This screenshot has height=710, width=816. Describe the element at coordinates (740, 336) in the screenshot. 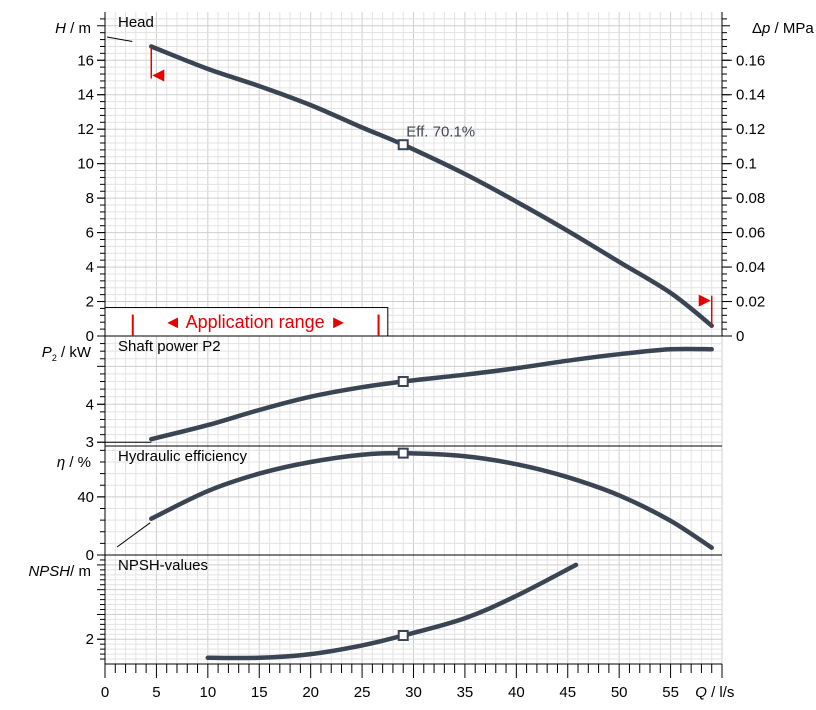

I see `dp-tick-label: 0` at that location.